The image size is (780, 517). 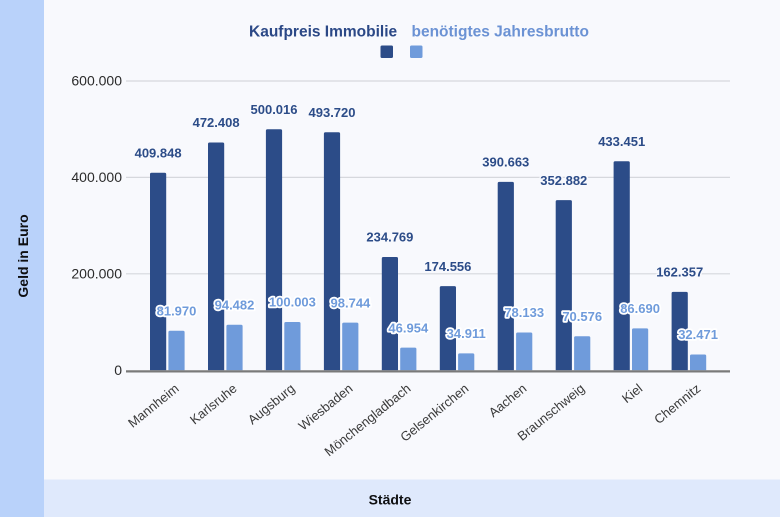 I want to click on svg-text: 500.016, so click(x=274, y=109).